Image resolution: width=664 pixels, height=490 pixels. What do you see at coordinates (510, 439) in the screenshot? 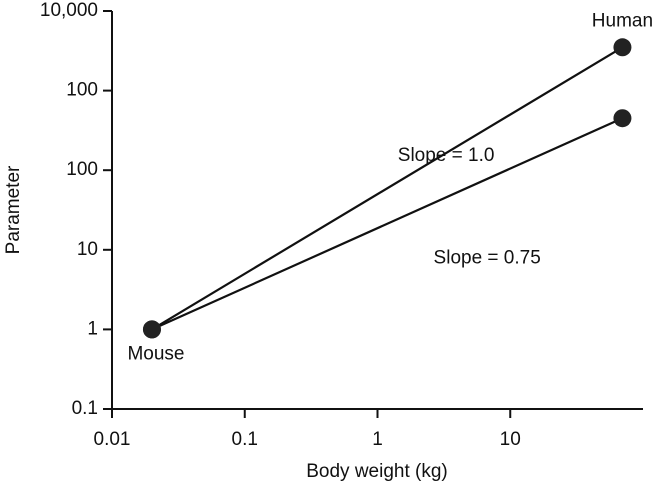
I see `x-tick-label: 10` at bounding box center [510, 439].